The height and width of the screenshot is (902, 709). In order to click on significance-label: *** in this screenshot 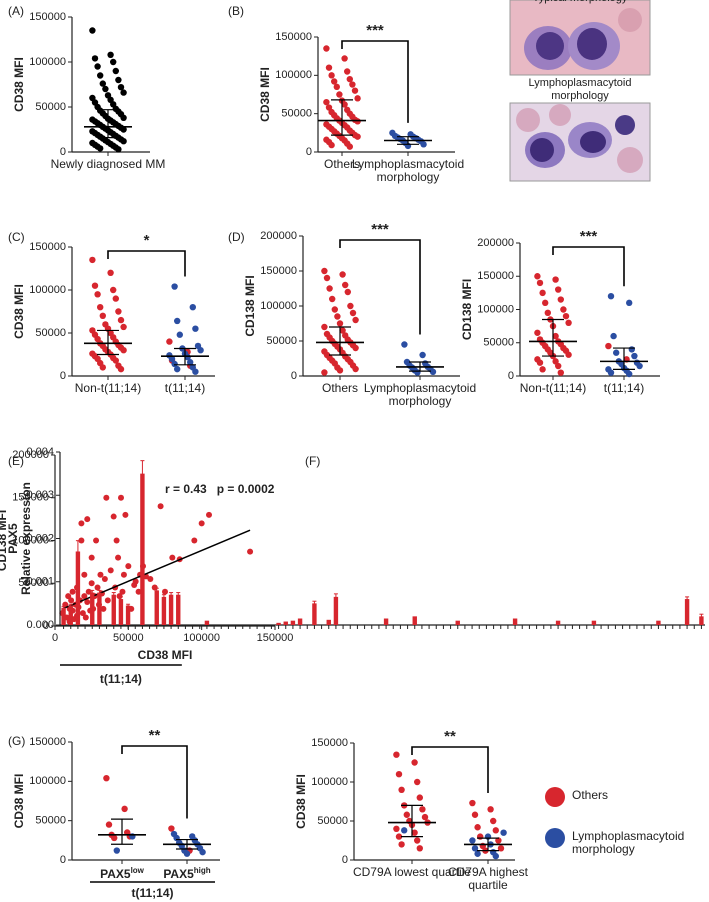, I will do `click(589, 236)`.